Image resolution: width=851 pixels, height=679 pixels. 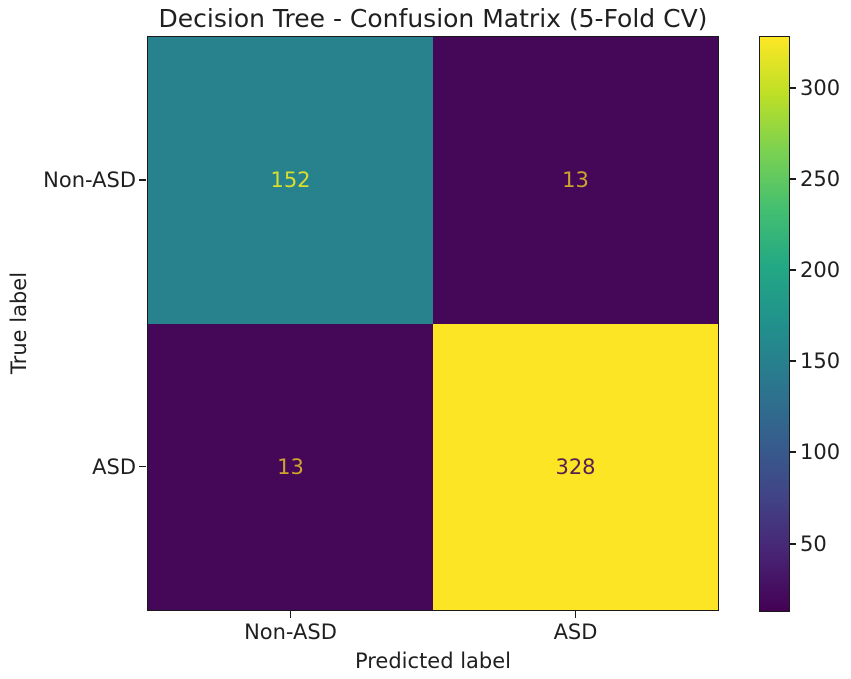 I want to click on colorbar-tick-label-100: 100, so click(x=820, y=452).